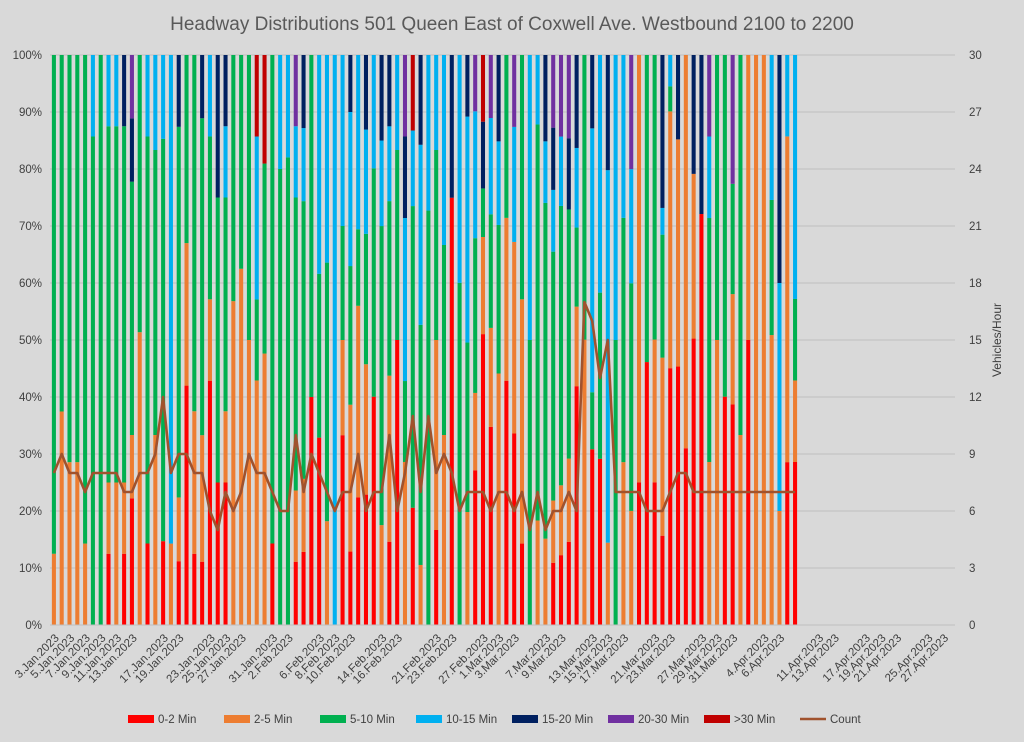 Image resolution: width=1024 pixels, height=742 pixels. Describe the element at coordinates (552, 720) in the screenshot. I see `legend-item: 15-20 Min` at that location.